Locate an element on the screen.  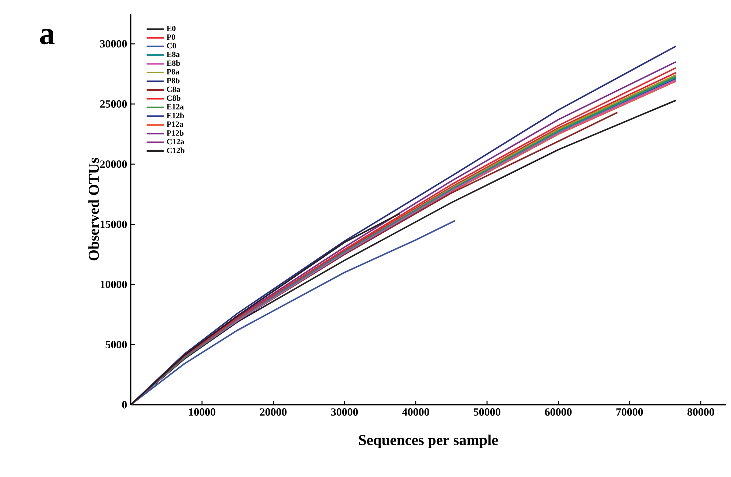
legend-label: C8b is located at coordinates (174, 98).